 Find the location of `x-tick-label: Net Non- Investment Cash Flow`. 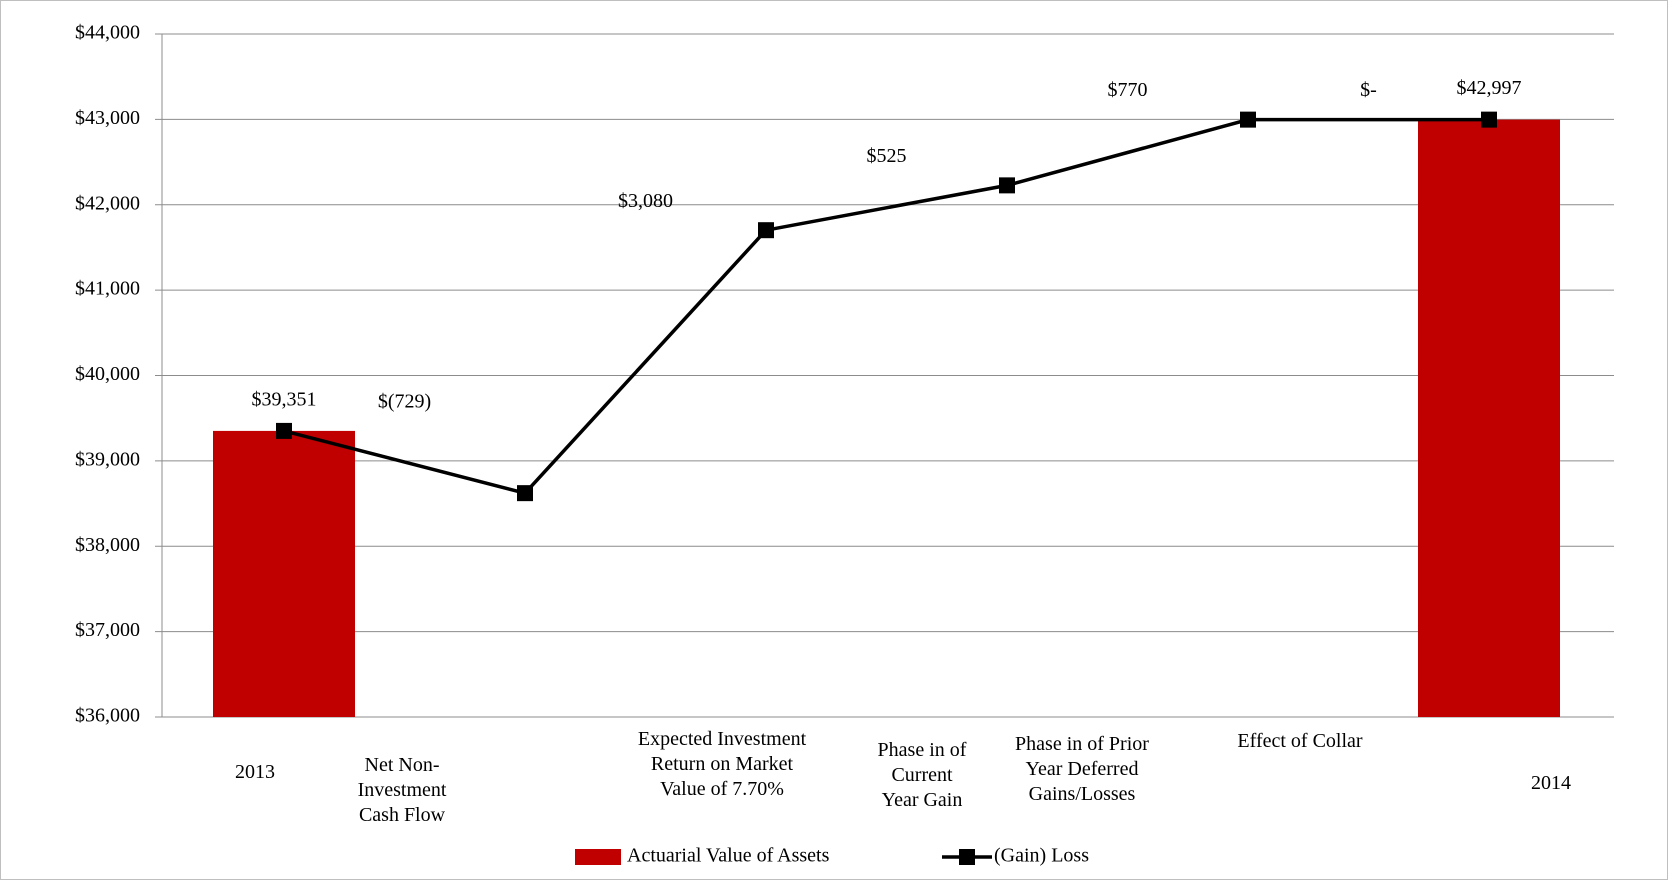

x-tick-label: Net Non- Investment Cash Flow is located at coordinates (402, 790).